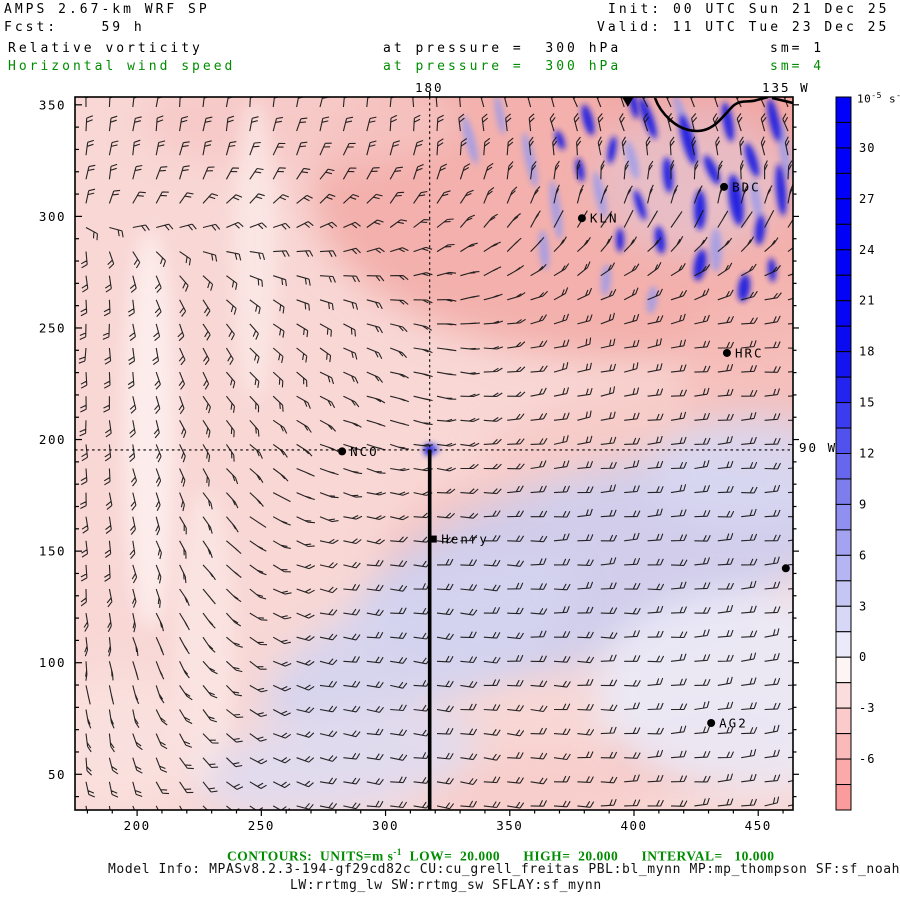  What do you see at coordinates (786, 87) in the screenshot?
I see `meridian-135w-label: 135 W` at bounding box center [786, 87].